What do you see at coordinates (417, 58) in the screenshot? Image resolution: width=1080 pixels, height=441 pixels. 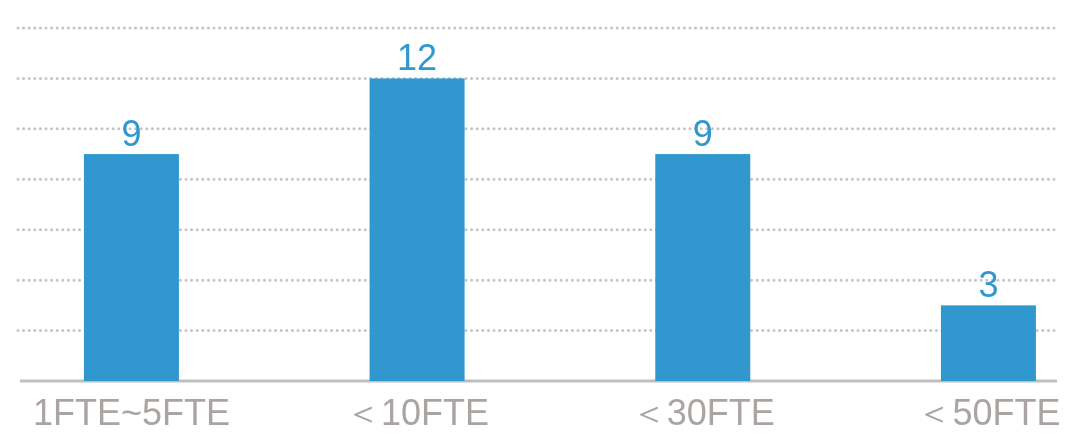 I see `data-label: 12` at bounding box center [417, 58].